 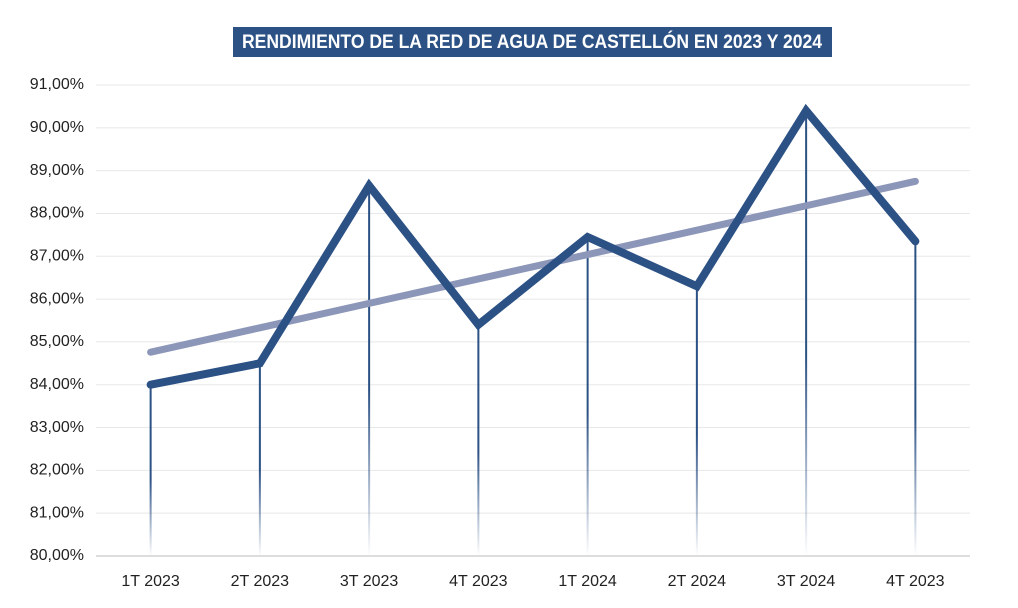 I want to click on y-tick-label: 84,00%, so click(x=57, y=384).